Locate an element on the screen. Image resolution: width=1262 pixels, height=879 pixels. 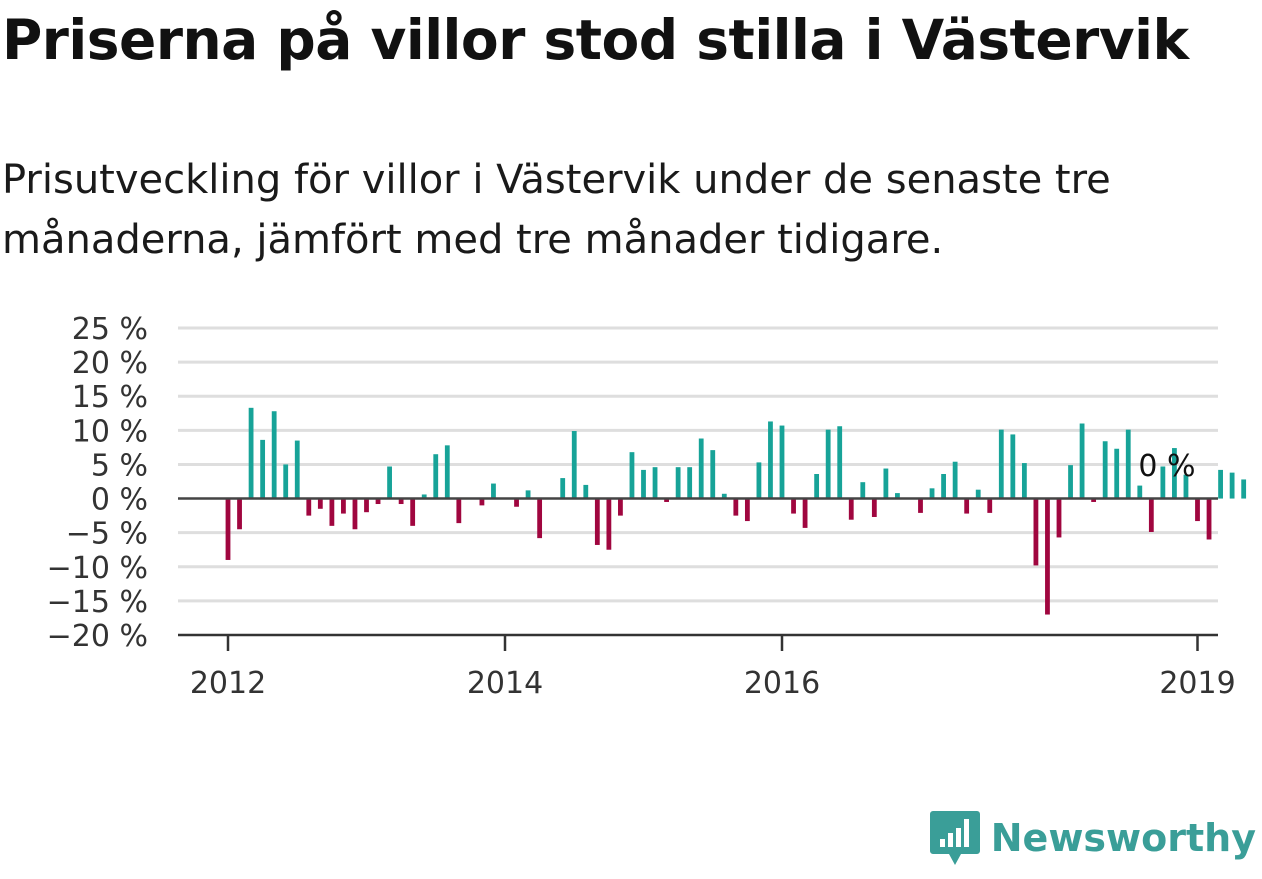
x-tick-label: 2016 is located at coordinates (782, 683).